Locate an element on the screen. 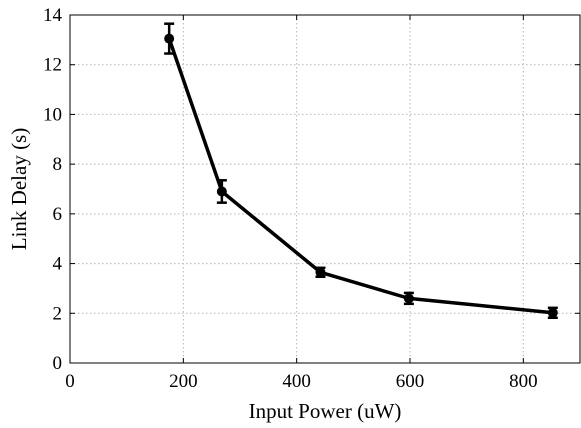 The width and height of the screenshot is (581, 428). y-tick-label: 6 is located at coordinates (58, 214).